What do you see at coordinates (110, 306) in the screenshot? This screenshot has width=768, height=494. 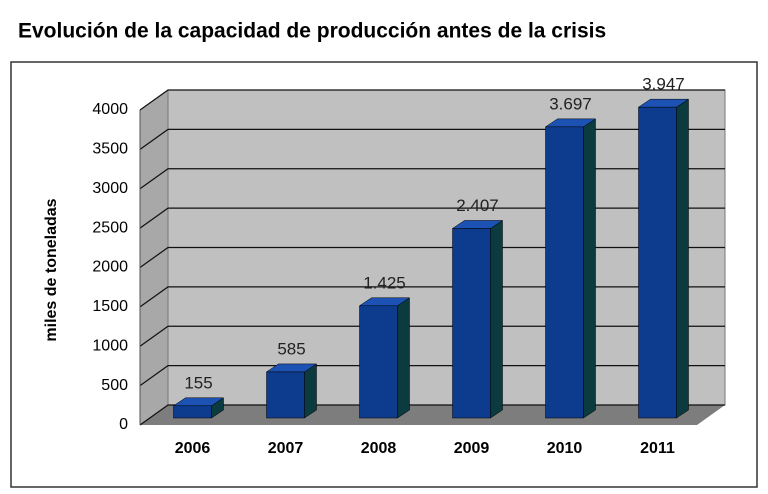 I see `y-tick-label: 1500` at bounding box center [110, 306].